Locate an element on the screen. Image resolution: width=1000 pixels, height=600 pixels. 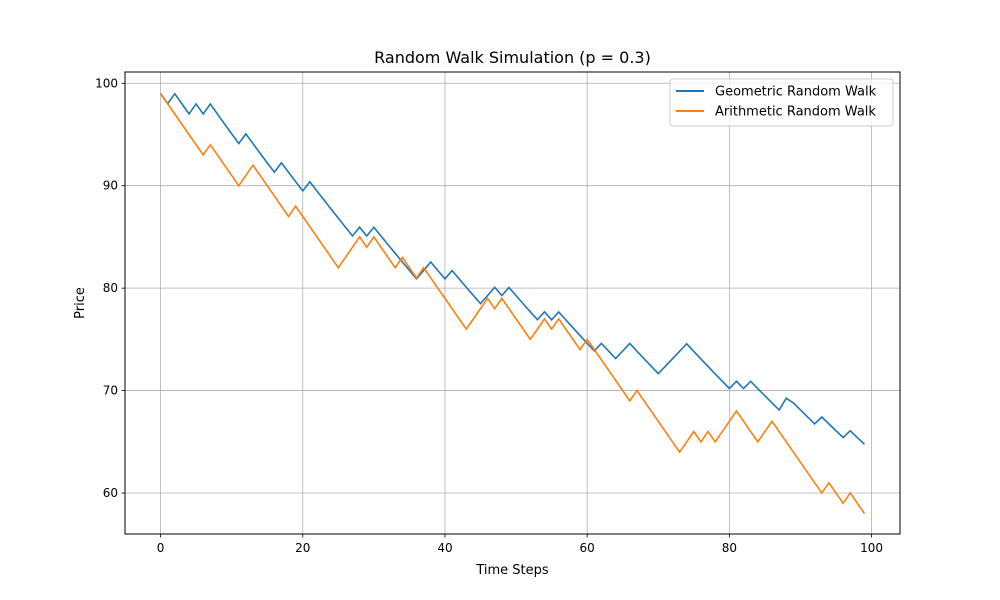
x-tick-label: 20 is located at coordinates (302, 548).